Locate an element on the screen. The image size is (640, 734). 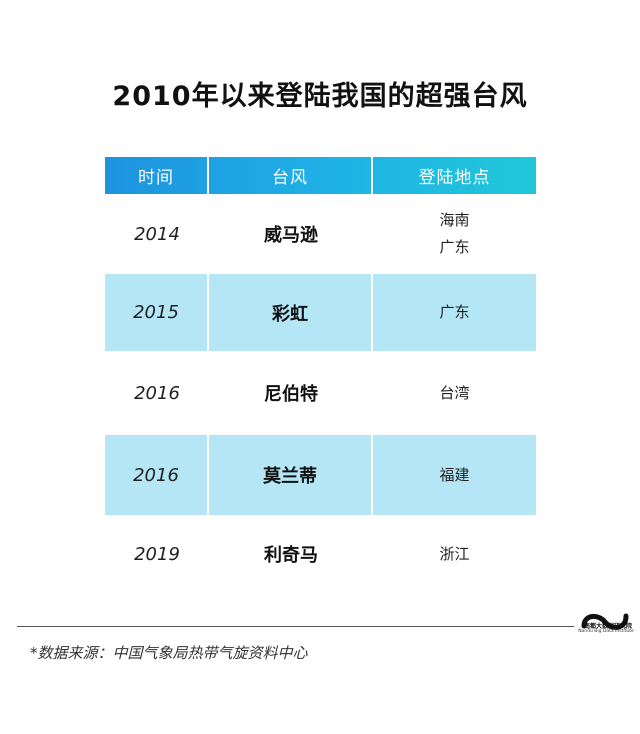
source-note: *数据来源：中国气象局热带气旋资料中心 is located at coordinates (169, 653).